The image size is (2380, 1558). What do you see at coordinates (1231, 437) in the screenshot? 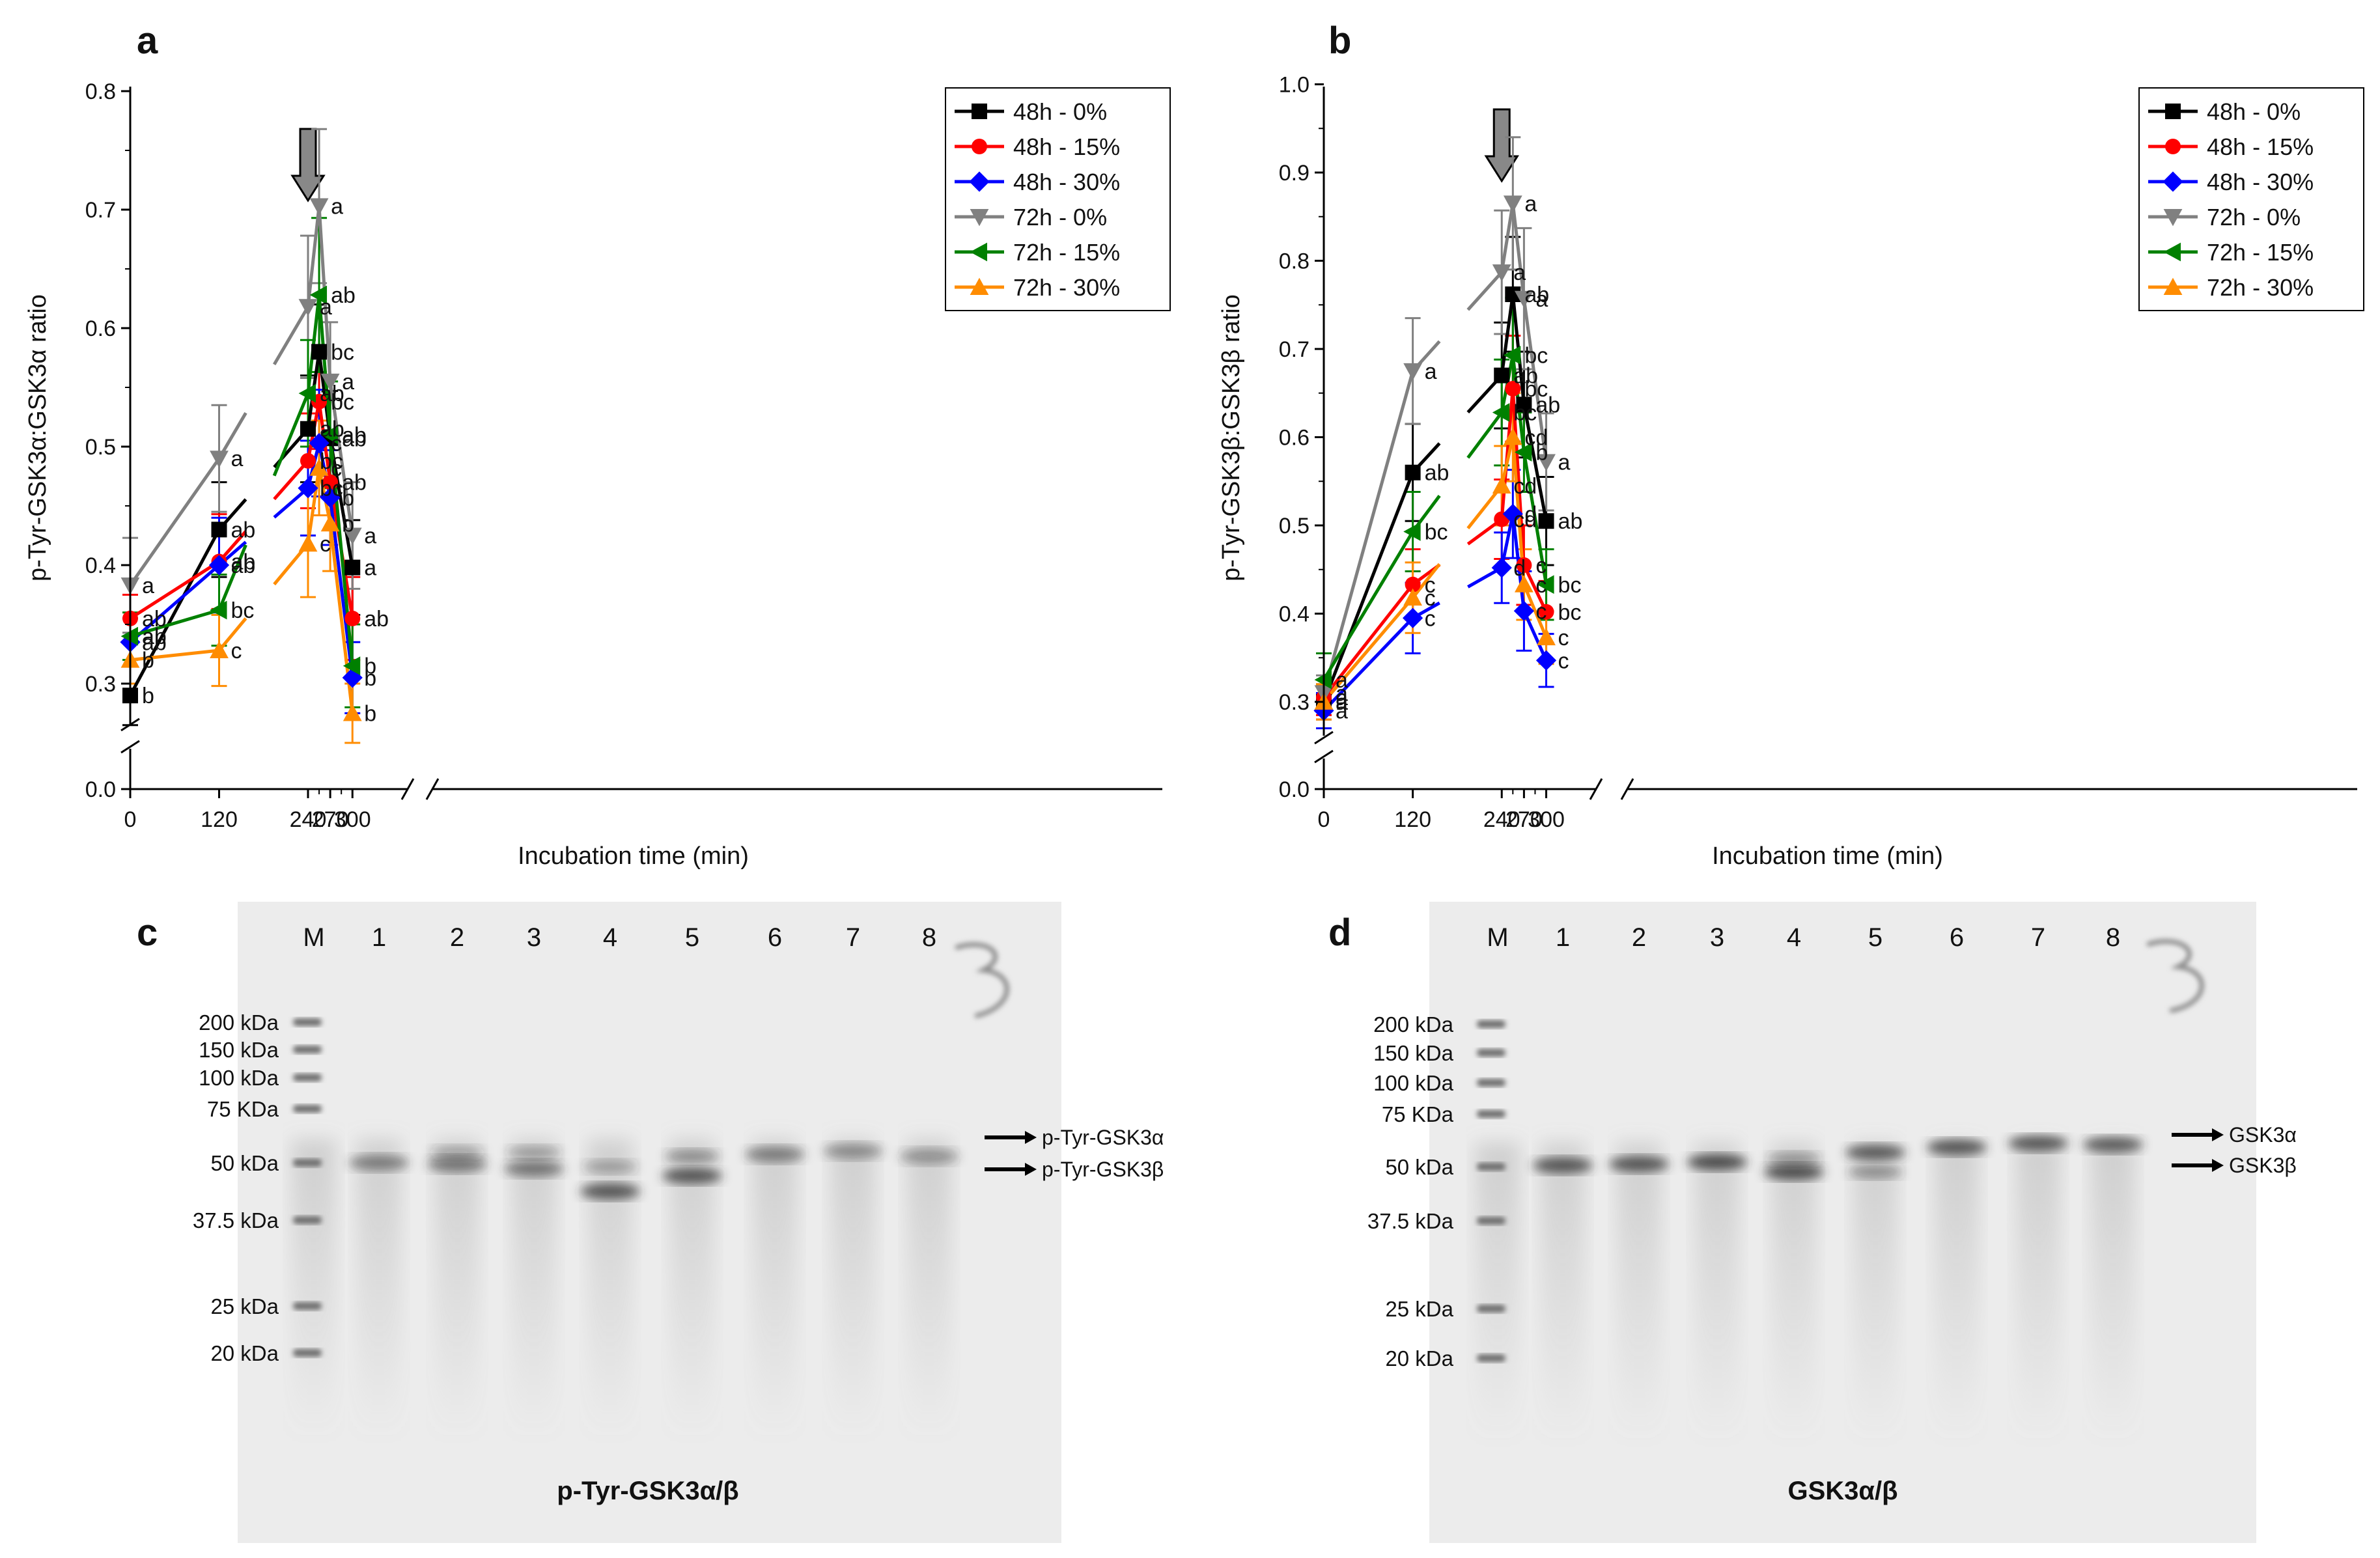
I see `y-axis-label: p-Tyr-GSK3β:GSK3β ratio` at bounding box center [1231, 437].